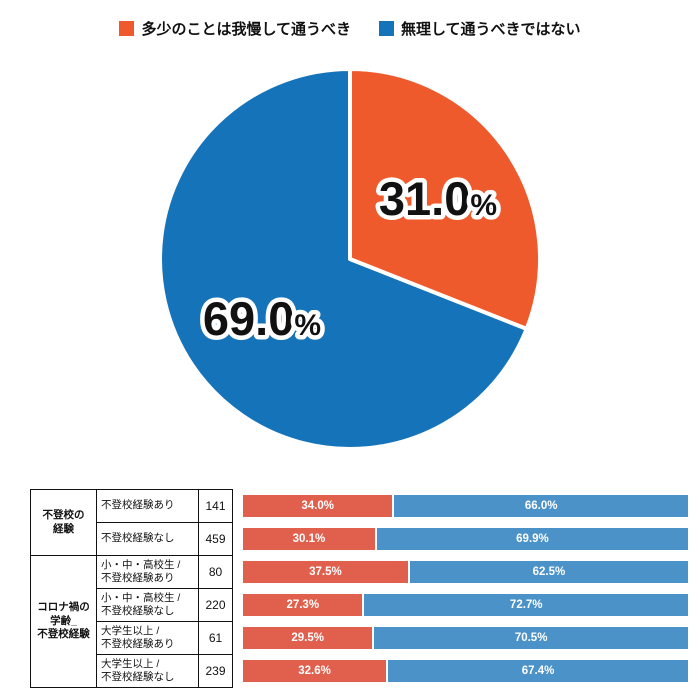 The image size is (700, 700). I want to click on bar-value-label: 30.1%, so click(309, 538).